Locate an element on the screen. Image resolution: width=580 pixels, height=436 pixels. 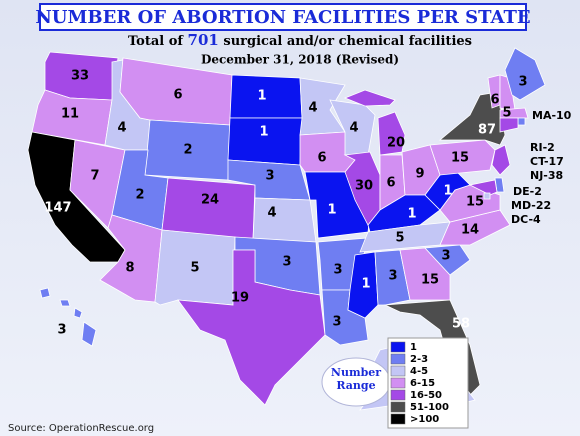
state-callout: DC-4 is located at coordinates (526, 219).